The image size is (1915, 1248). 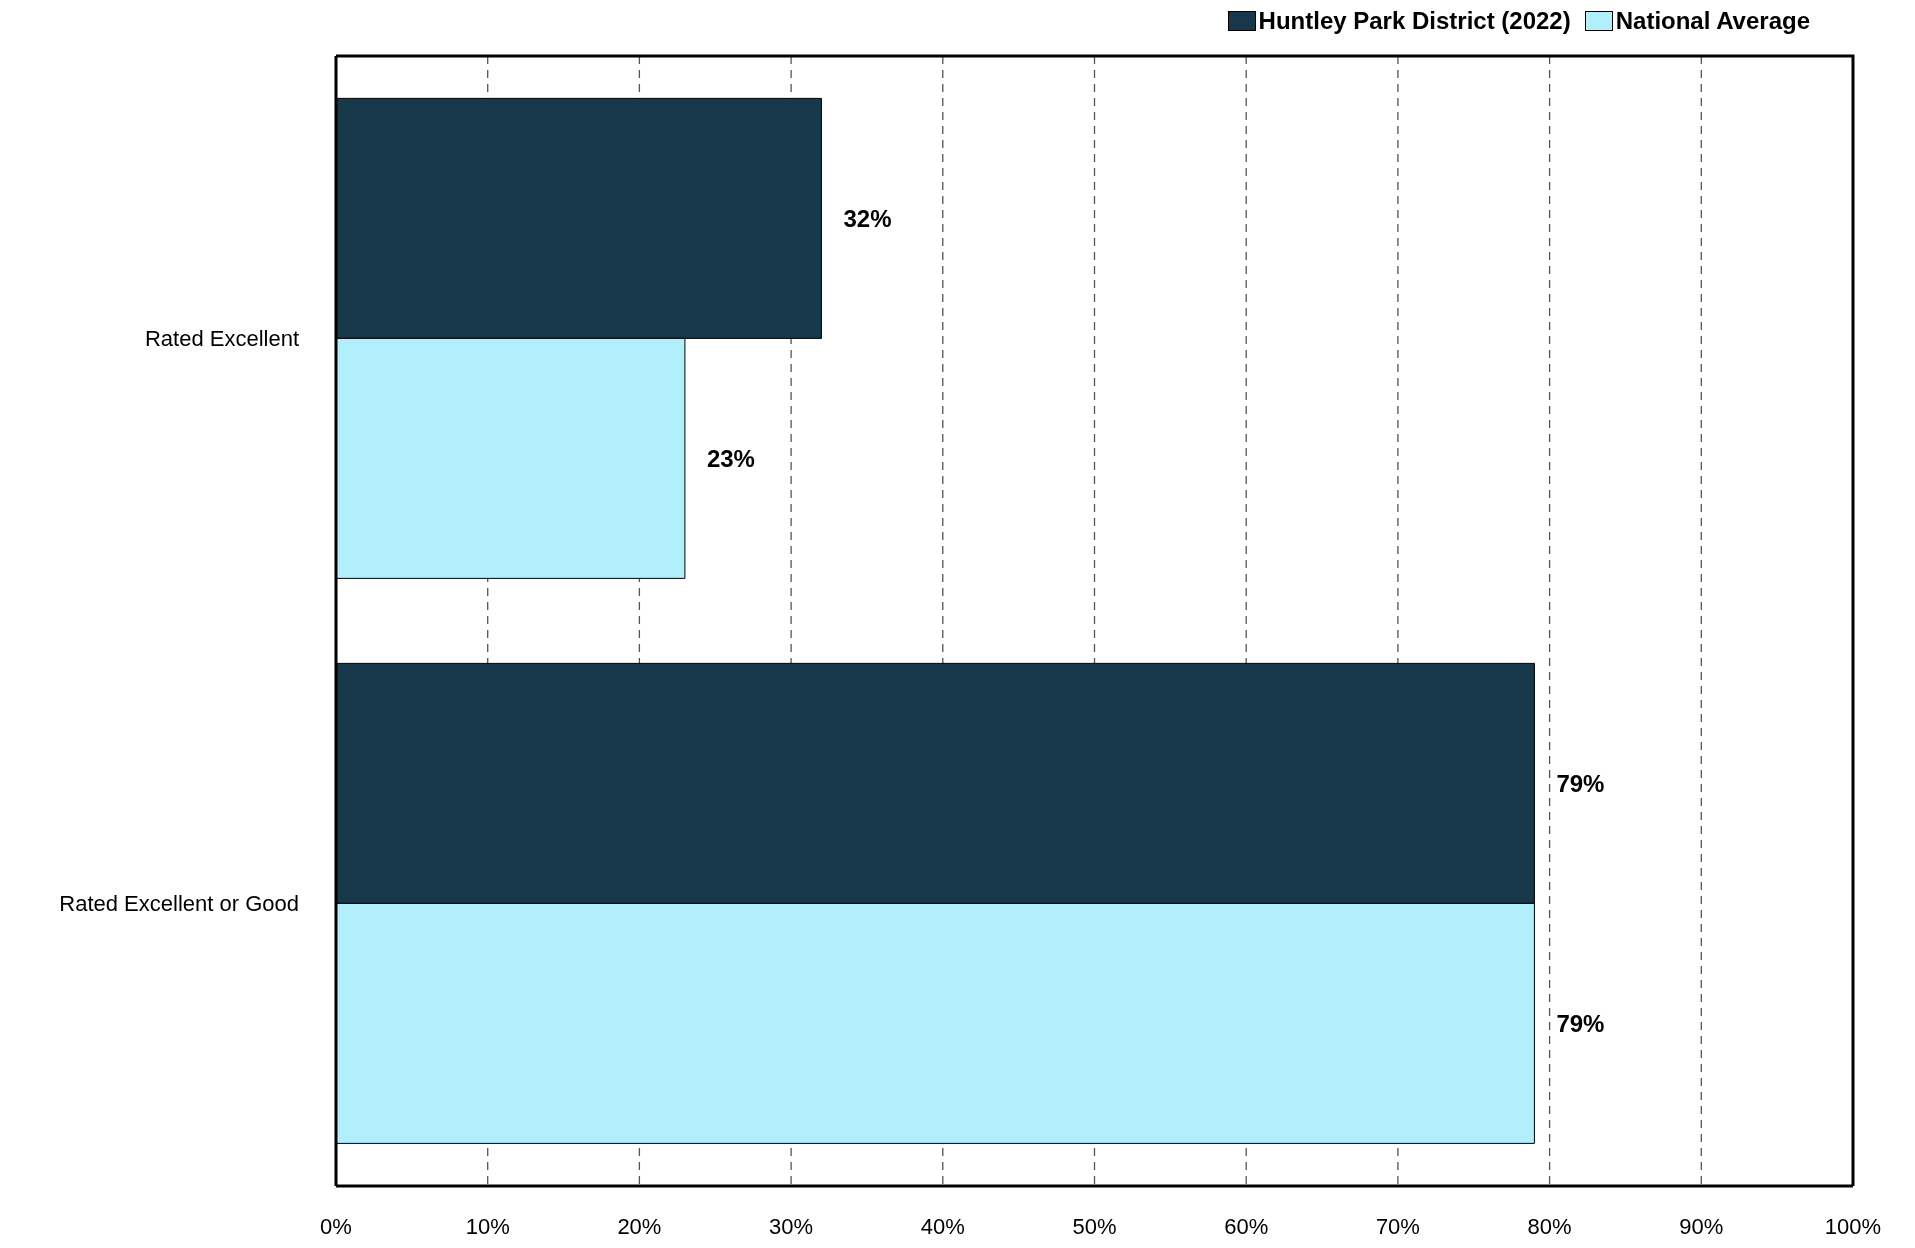 I want to click on x-tick-label: 70%, so click(x=1397, y=1226).